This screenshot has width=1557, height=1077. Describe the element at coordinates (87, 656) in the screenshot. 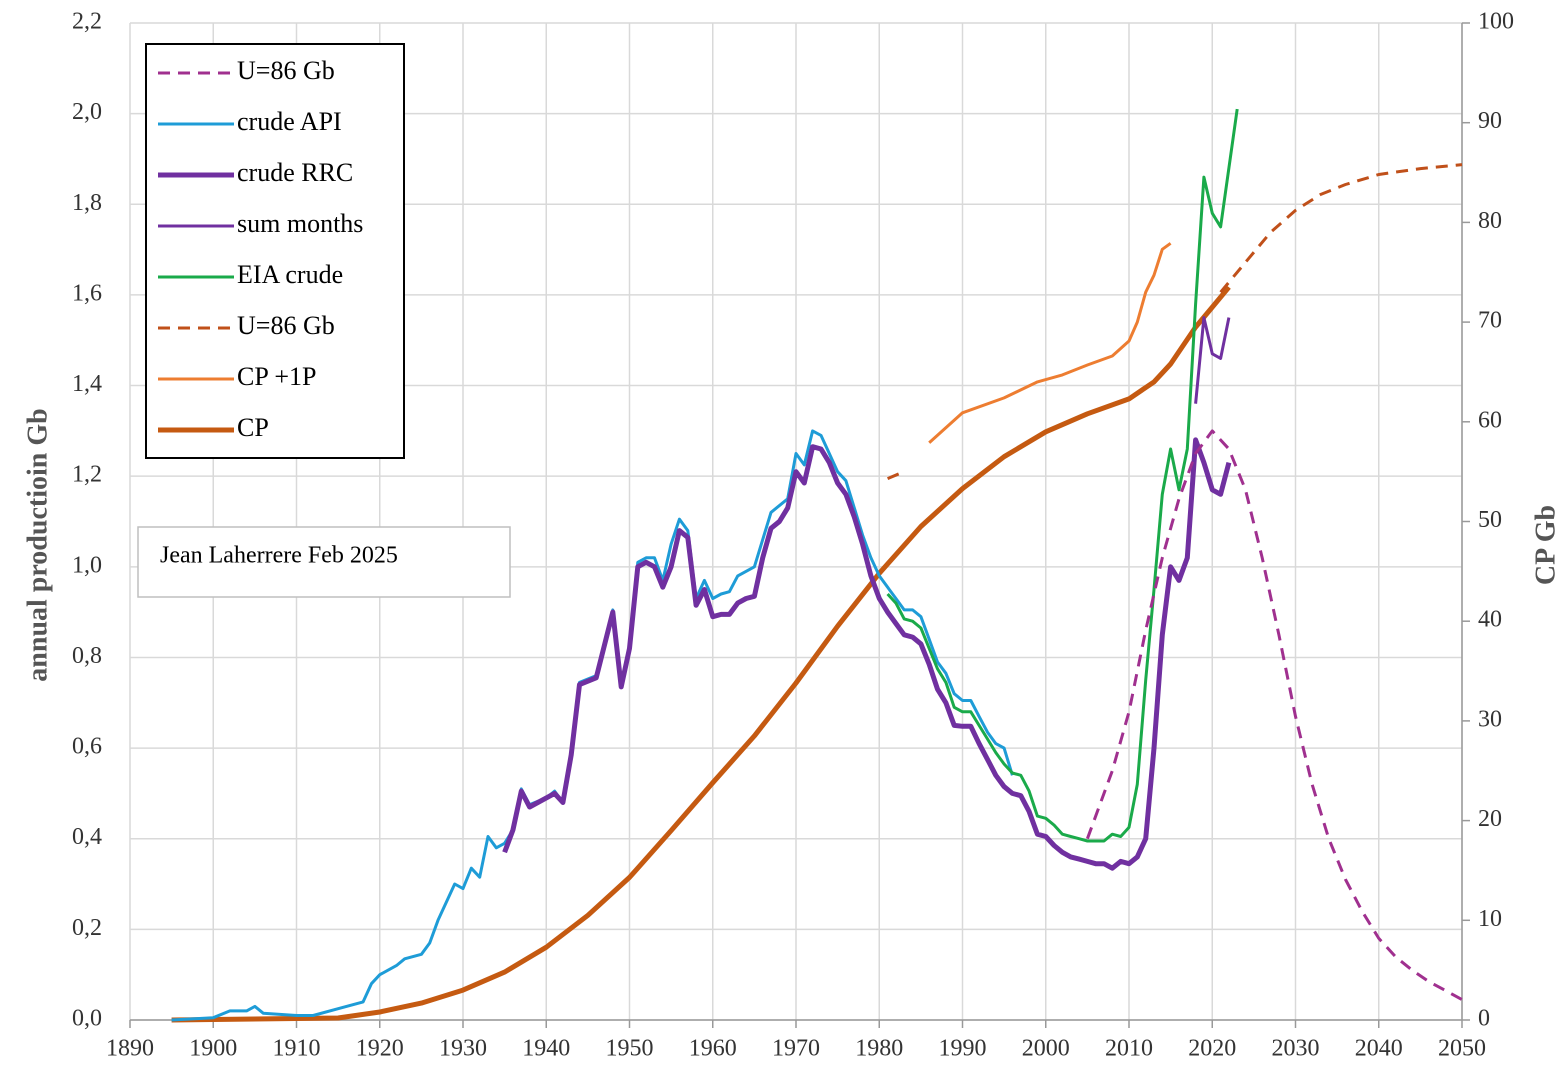

I see `y-tick-label: 0,8` at that location.